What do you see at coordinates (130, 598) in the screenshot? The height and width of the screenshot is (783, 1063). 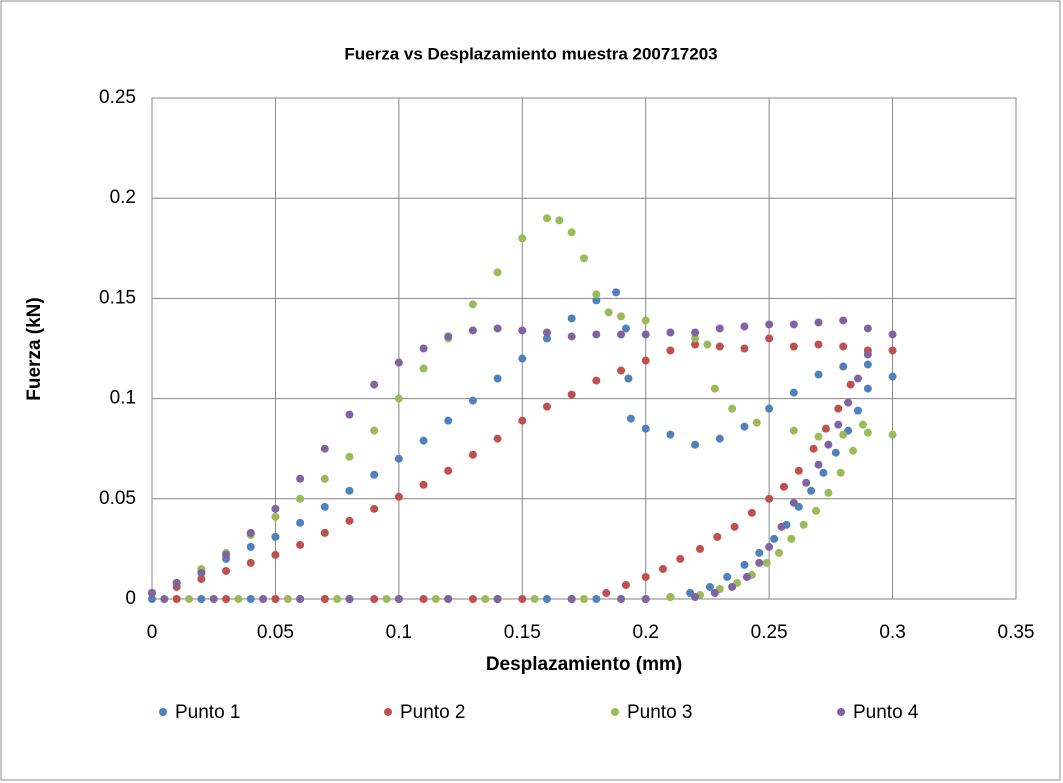 I see `y-tick-label: 0` at bounding box center [130, 598].